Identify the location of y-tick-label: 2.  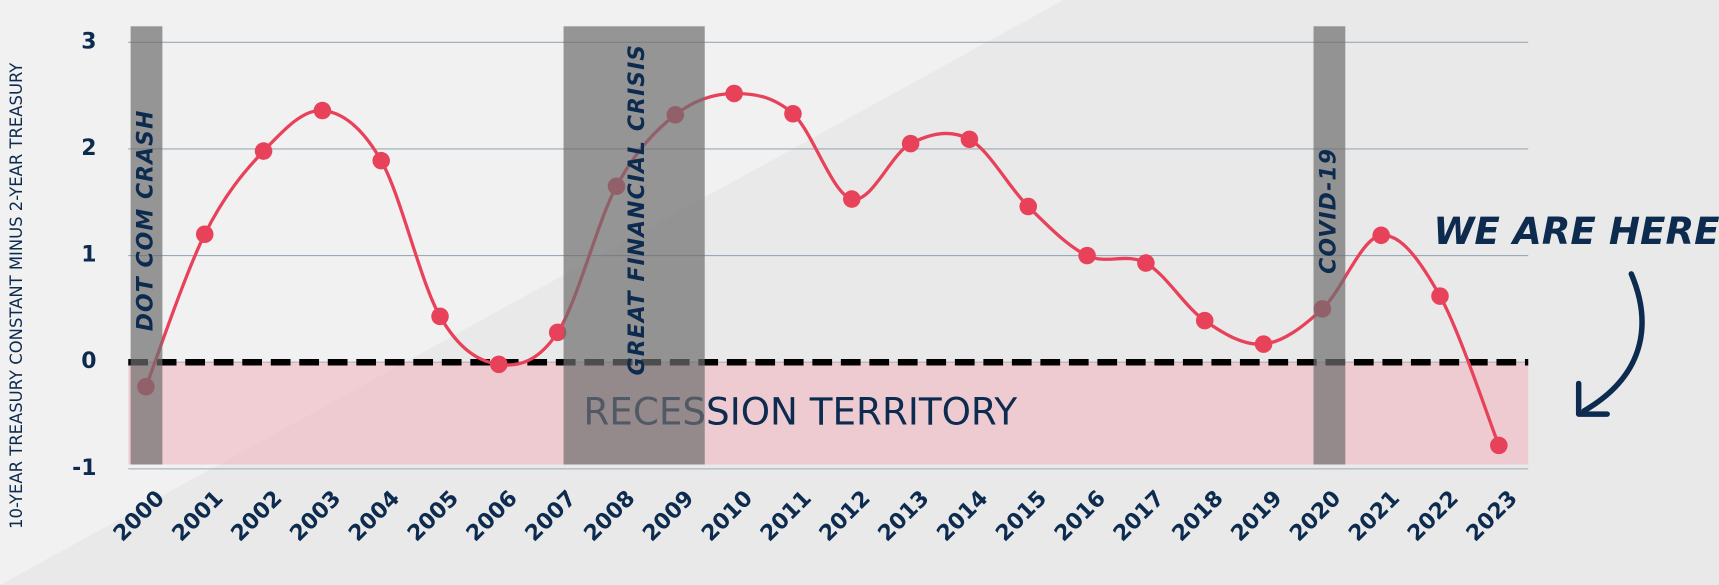
(88, 148).